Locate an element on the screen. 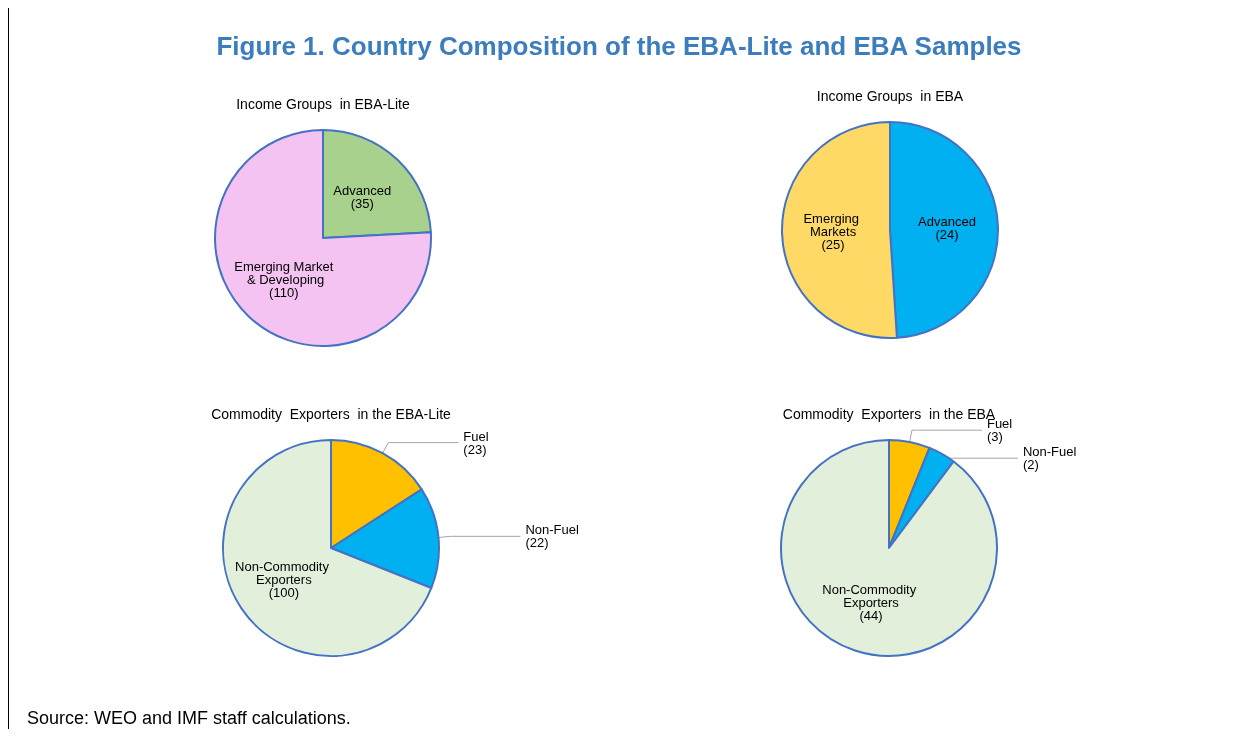 This screenshot has width=1236, height=737. chart-title: Income Groups in EBA is located at coordinates (890, 96).